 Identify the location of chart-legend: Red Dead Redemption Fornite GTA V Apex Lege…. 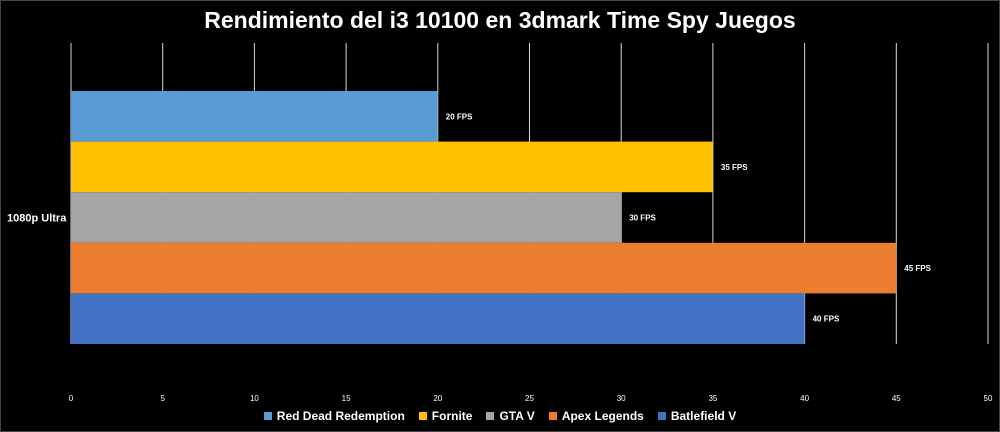
(500, 416).